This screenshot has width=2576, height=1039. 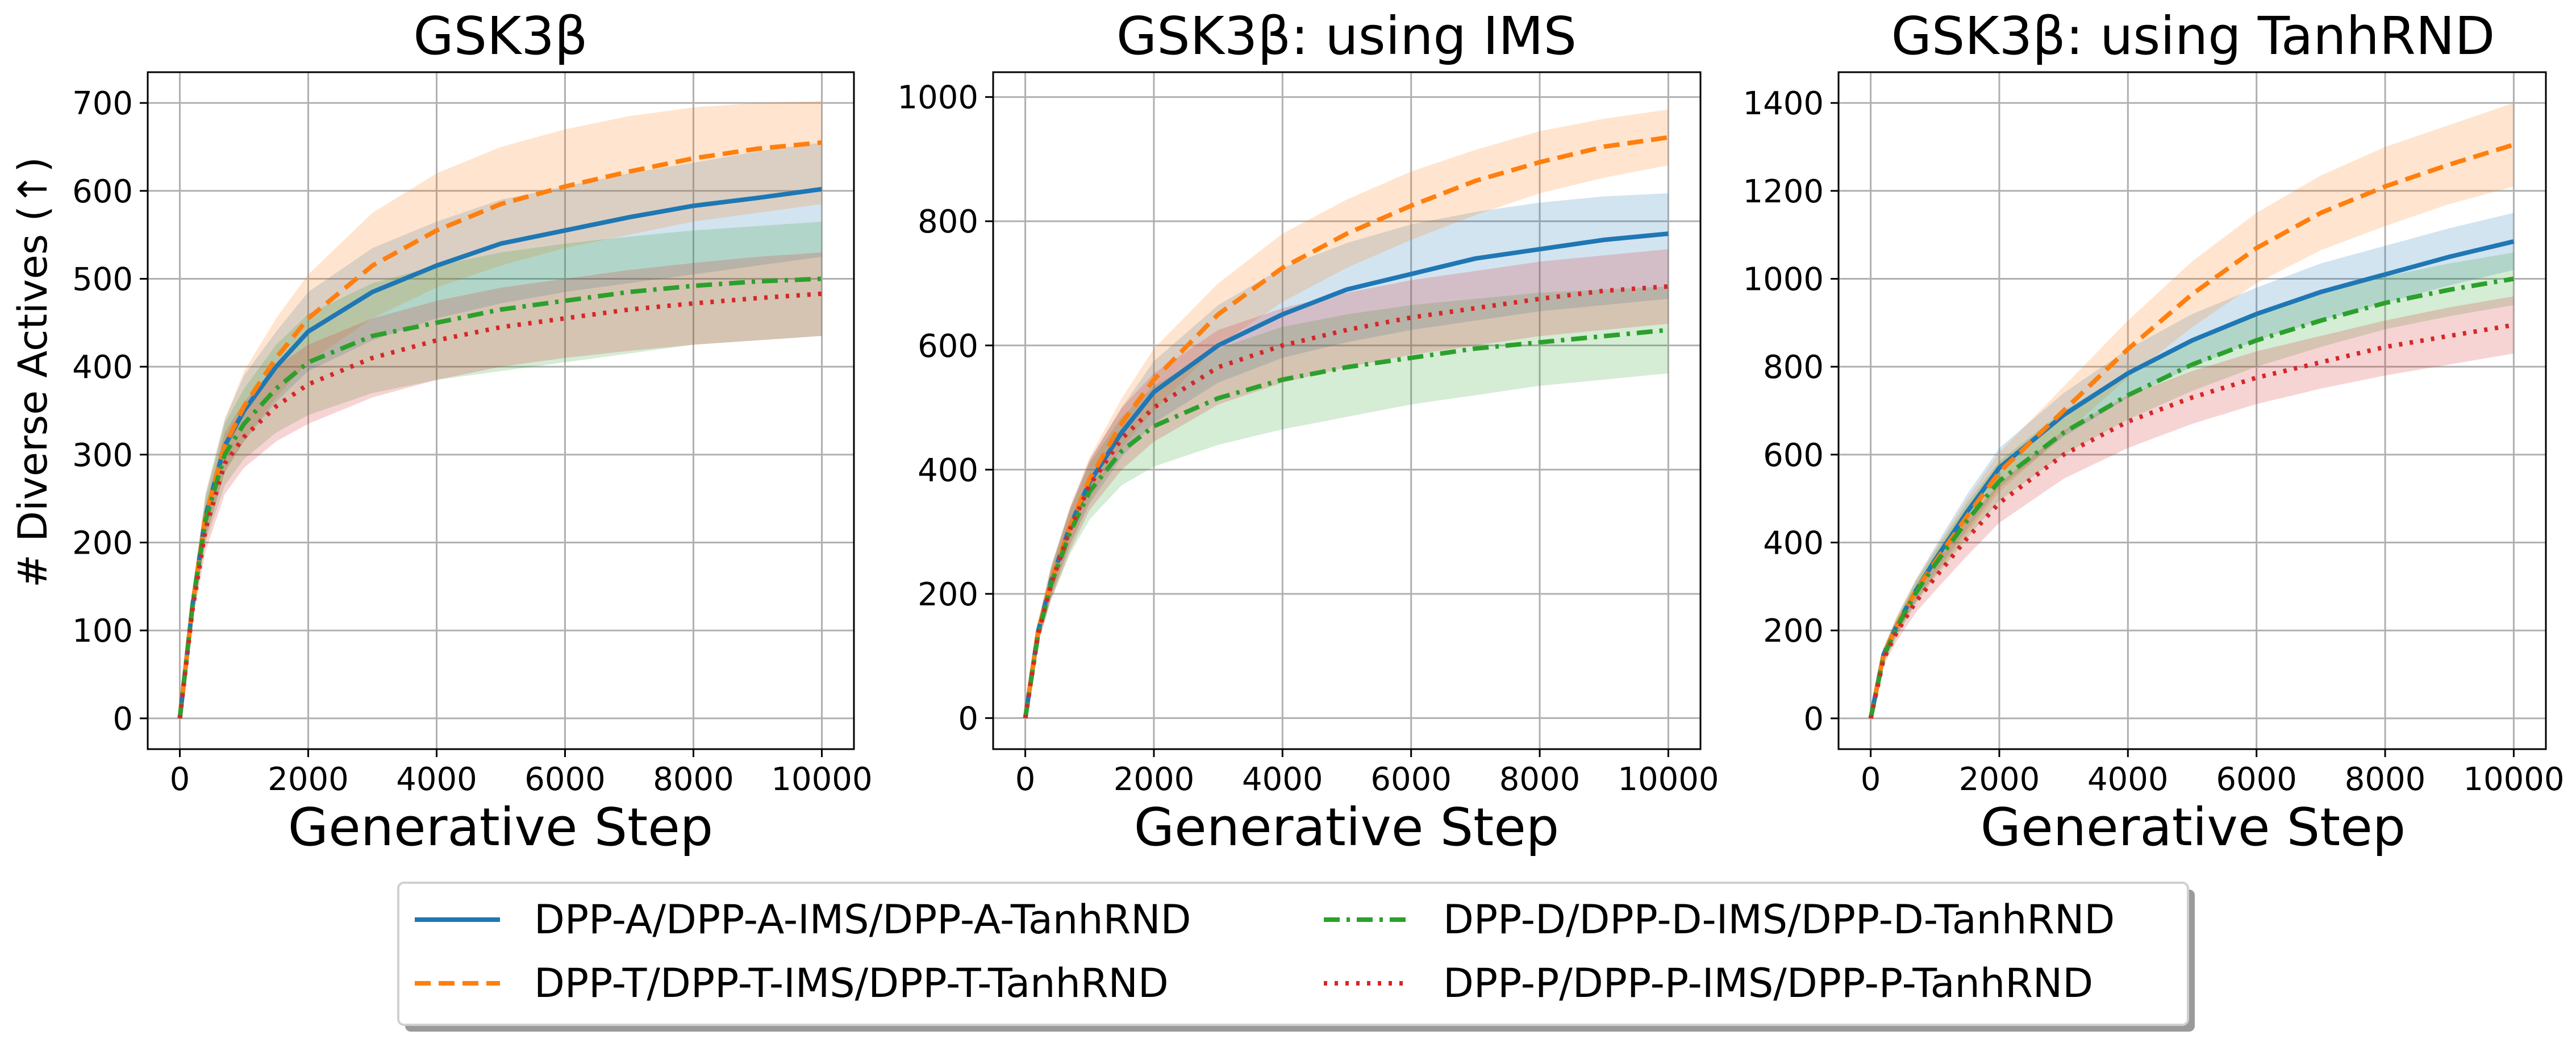 What do you see at coordinates (103, 631) in the screenshot?
I see `y-tick-label: 100` at bounding box center [103, 631].